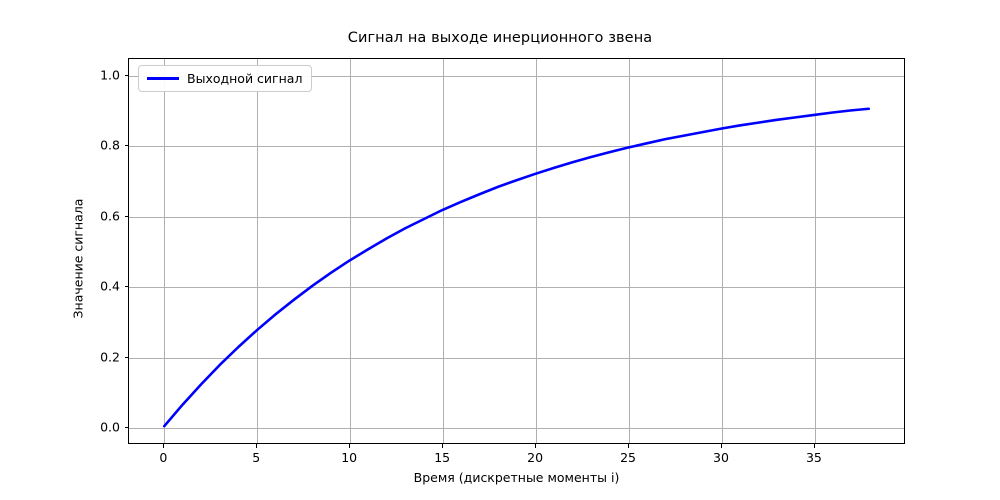 Image resolution: width=1000 pixels, height=500 pixels. What do you see at coordinates (163, 78) in the screenshot?
I see `legend-line-swatch` at bounding box center [163, 78].